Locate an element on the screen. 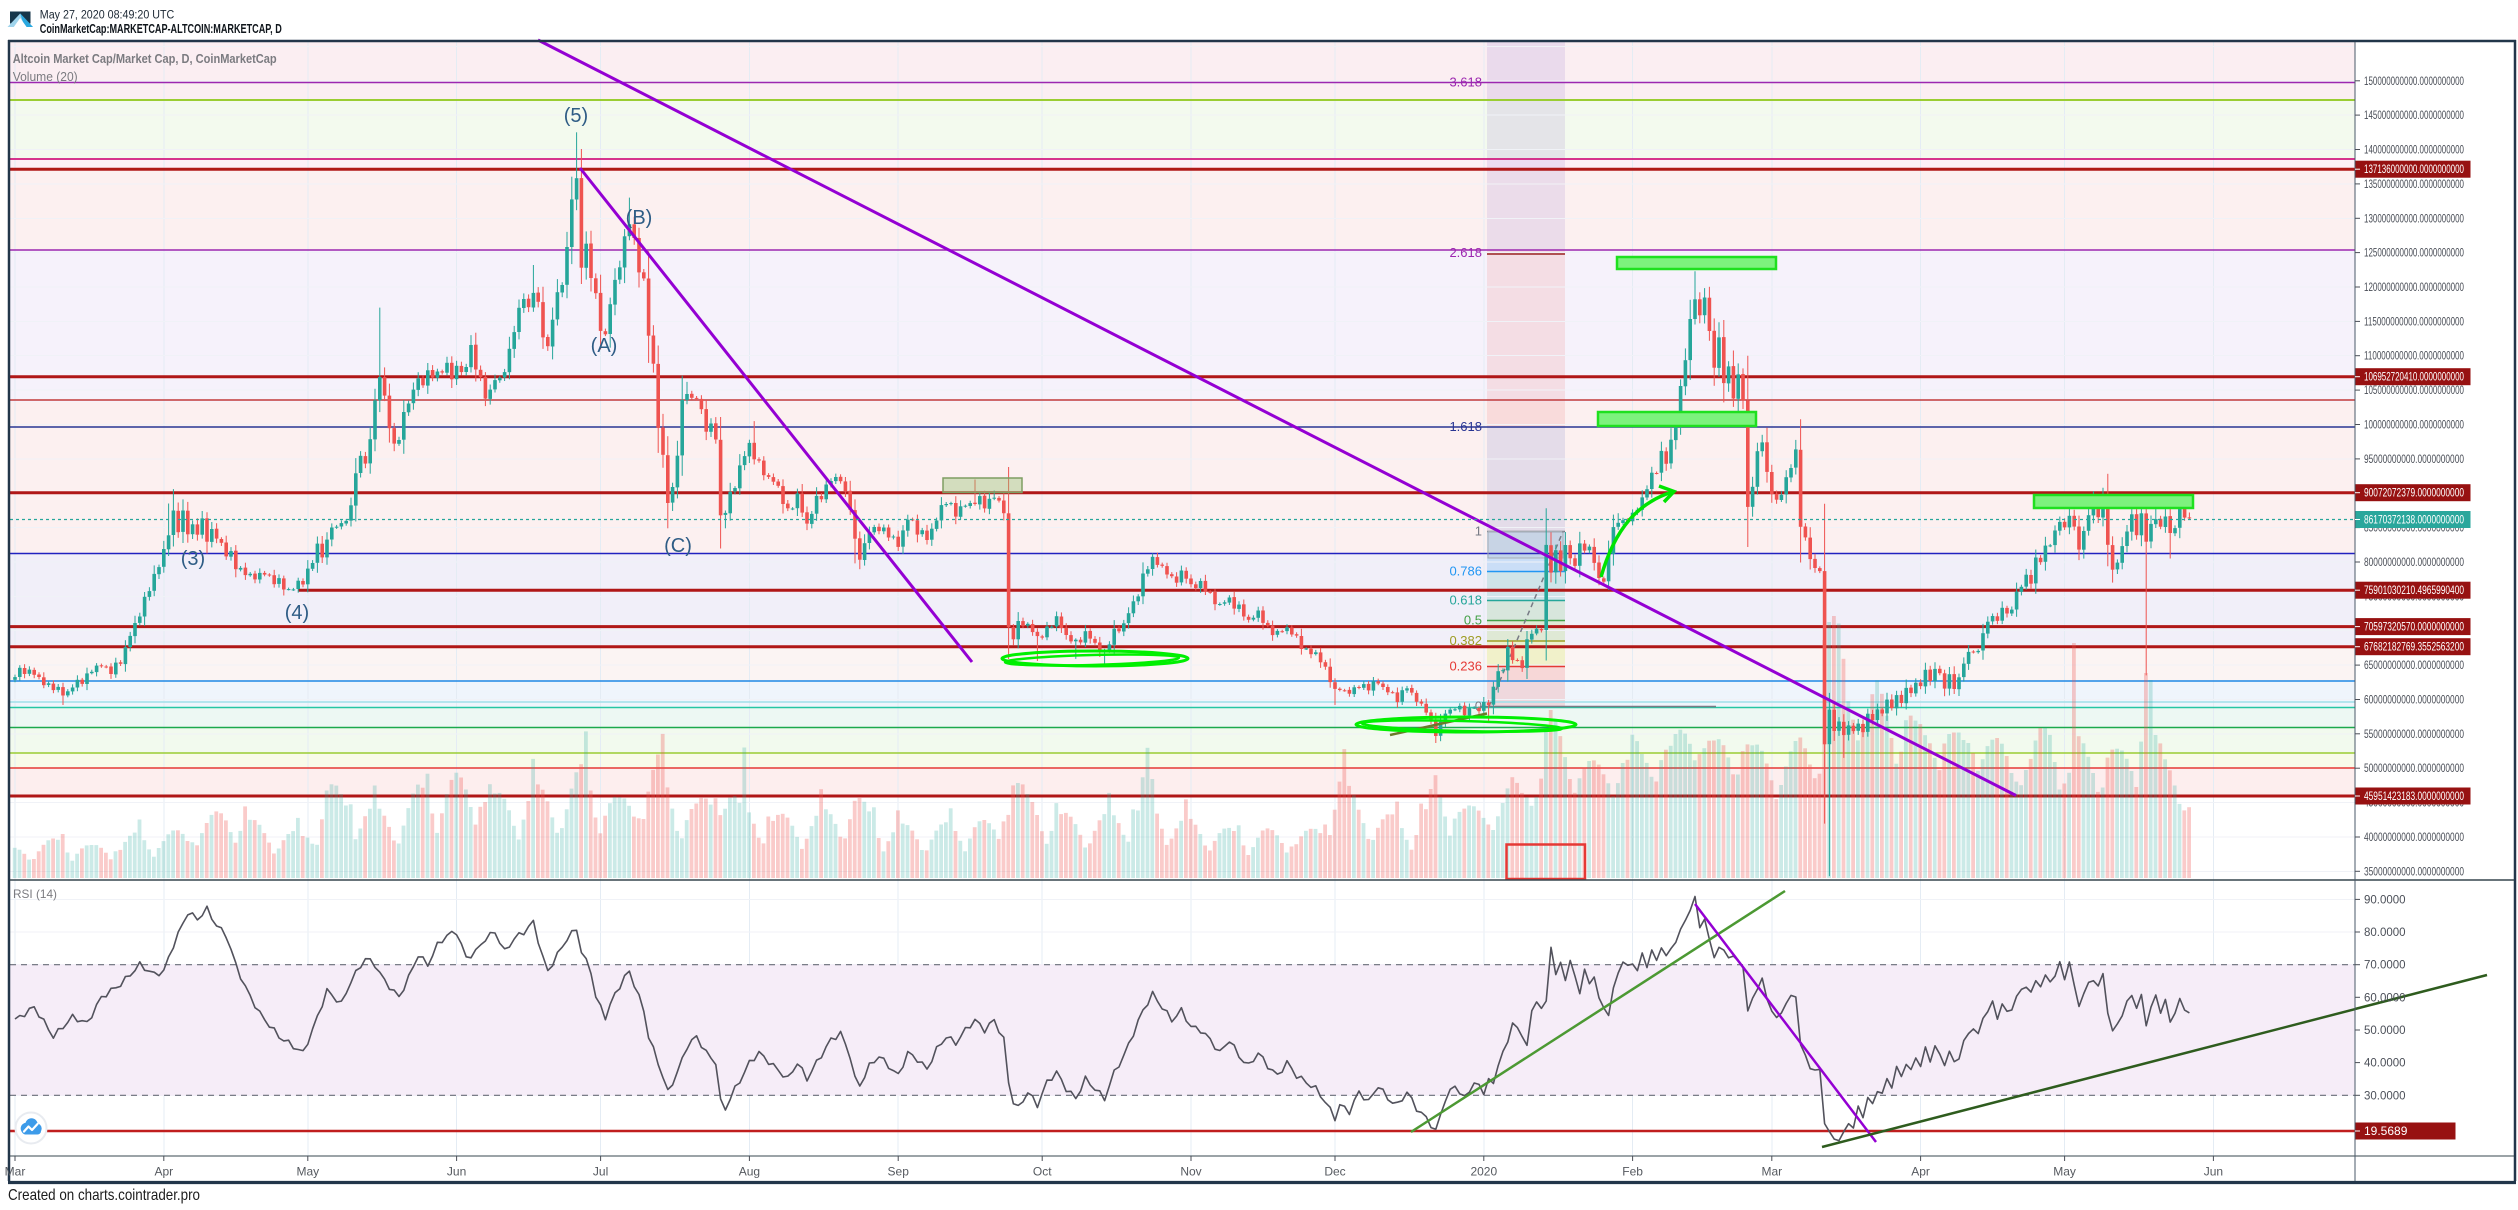 The height and width of the screenshot is (1210, 2518). svg-text: Nov is located at coordinates (1190, 1172).